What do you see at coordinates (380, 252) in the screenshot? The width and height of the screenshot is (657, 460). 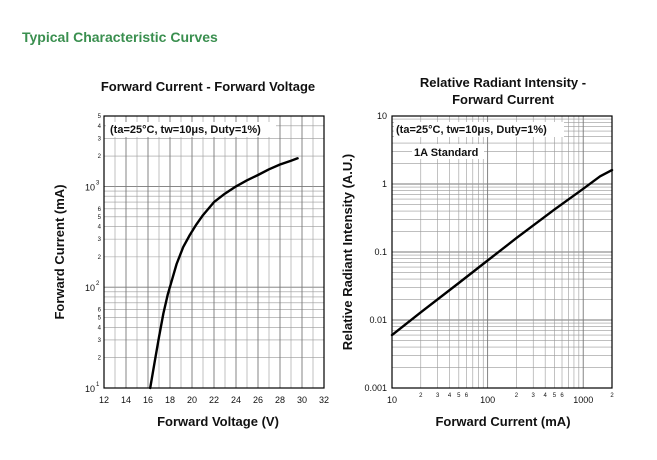 I see `chart2-ytick-label: 0.1` at bounding box center [380, 252].